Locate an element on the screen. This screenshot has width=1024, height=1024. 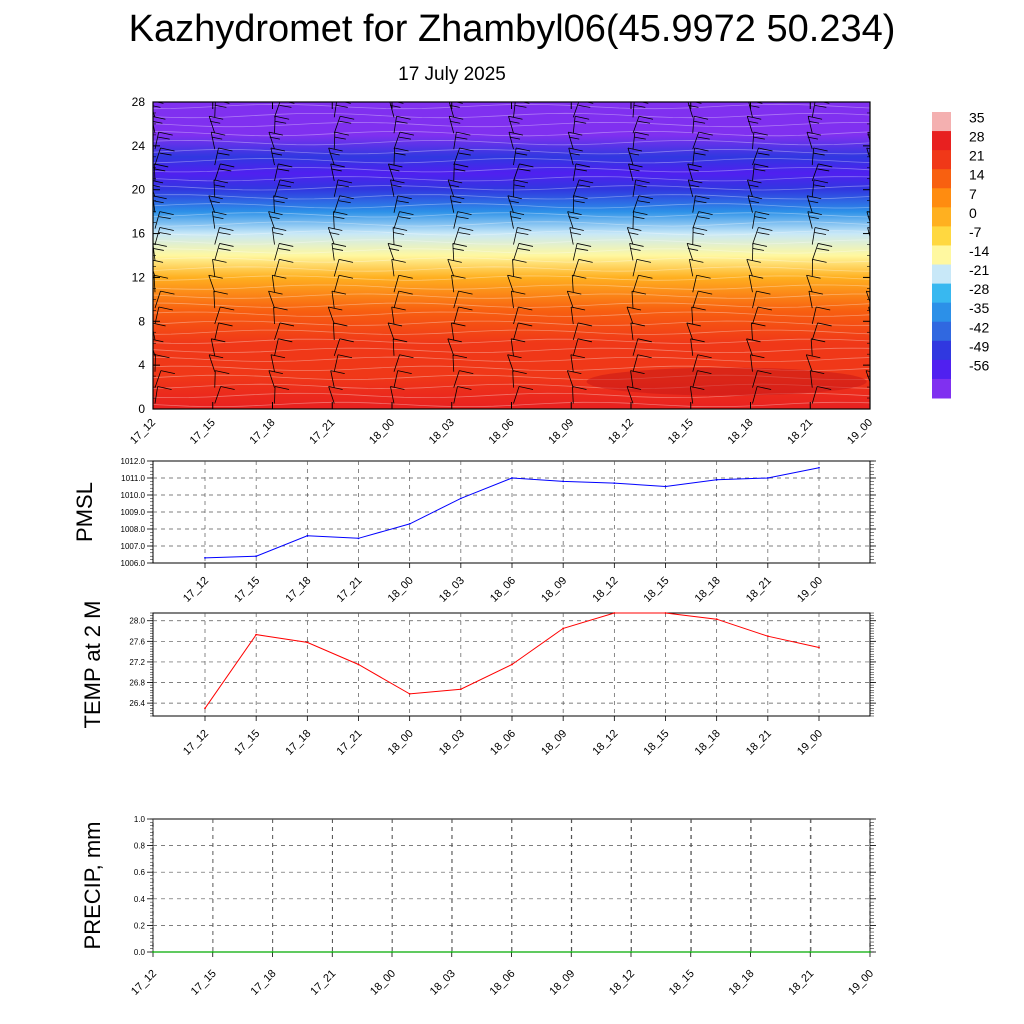
x-tick-label: 17_18 is located at coordinates (264, 983).